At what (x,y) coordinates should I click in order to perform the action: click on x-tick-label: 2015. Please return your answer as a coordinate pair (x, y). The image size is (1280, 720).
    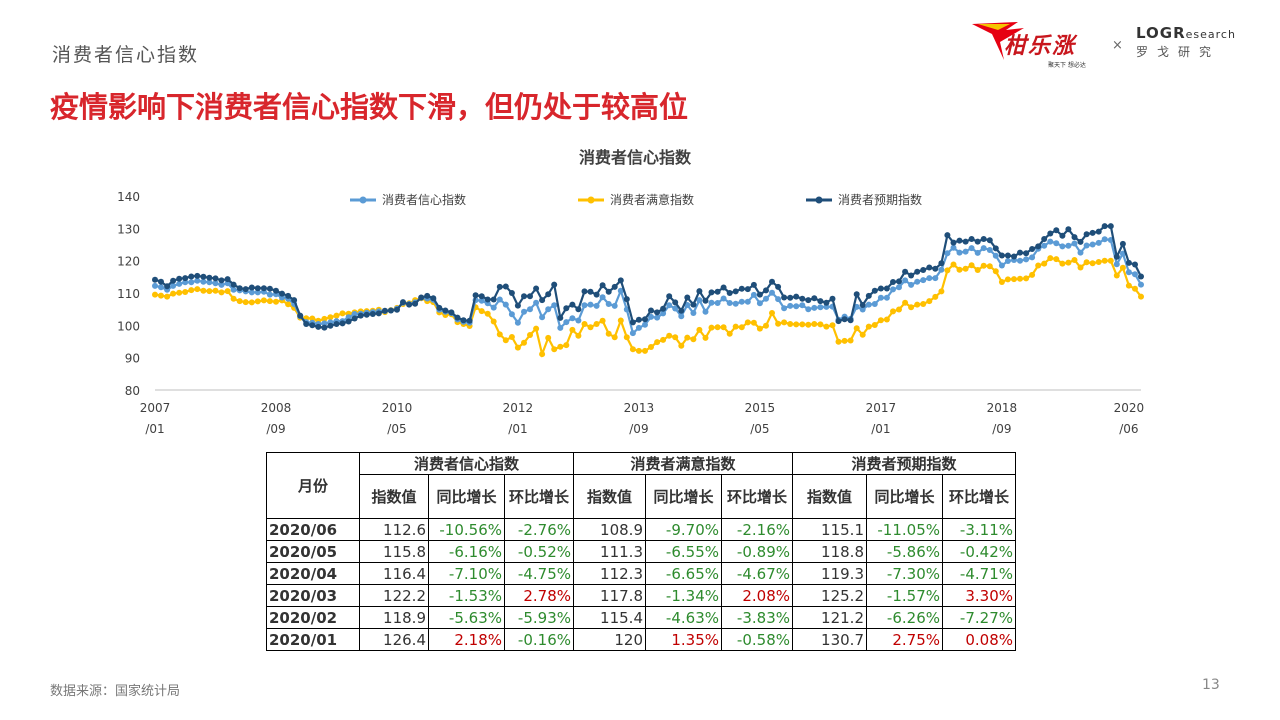
    Looking at the image, I should click on (760, 408).